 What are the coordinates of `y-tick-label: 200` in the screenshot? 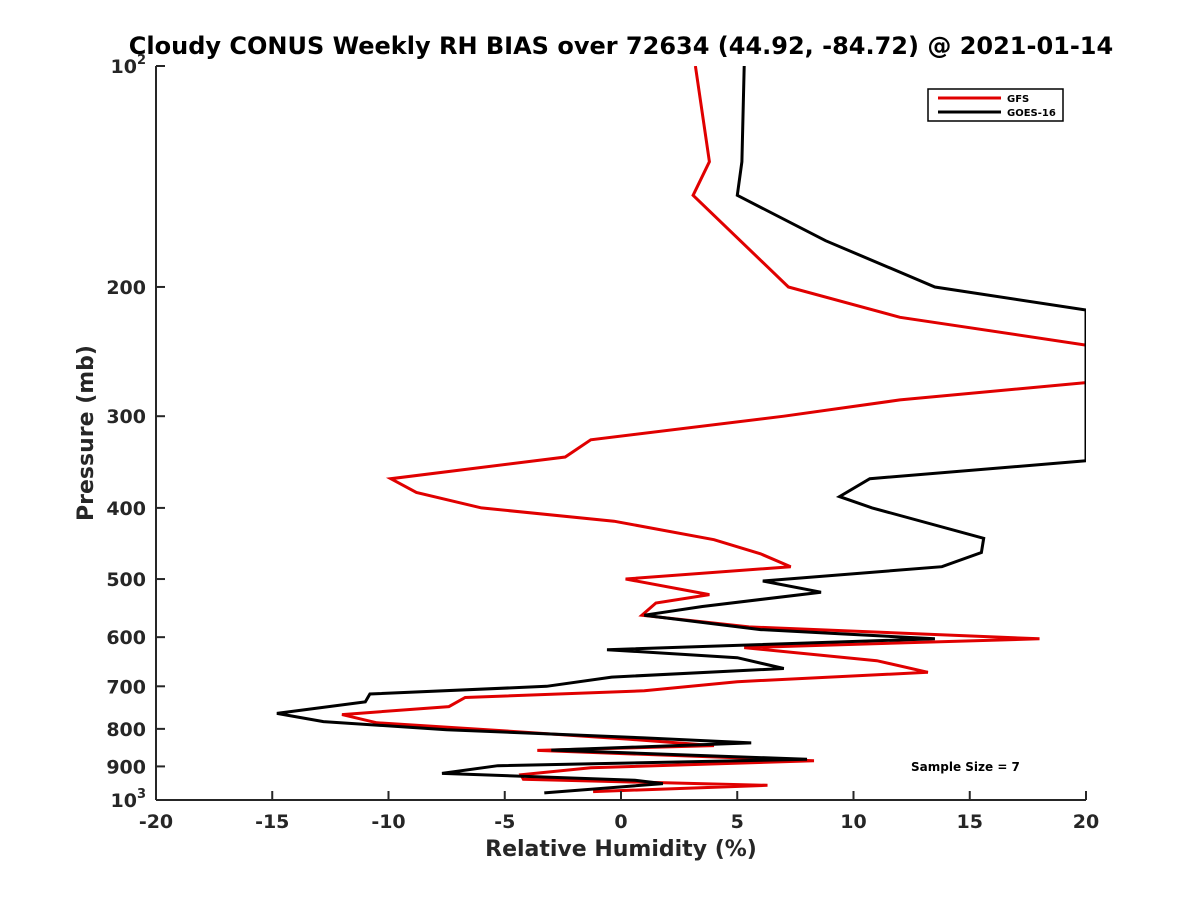 It's located at (126, 288).